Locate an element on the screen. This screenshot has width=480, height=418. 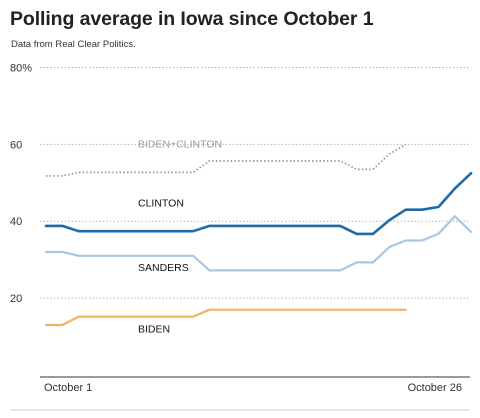
y-tick-label: 60 is located at coordinates (16, 145).